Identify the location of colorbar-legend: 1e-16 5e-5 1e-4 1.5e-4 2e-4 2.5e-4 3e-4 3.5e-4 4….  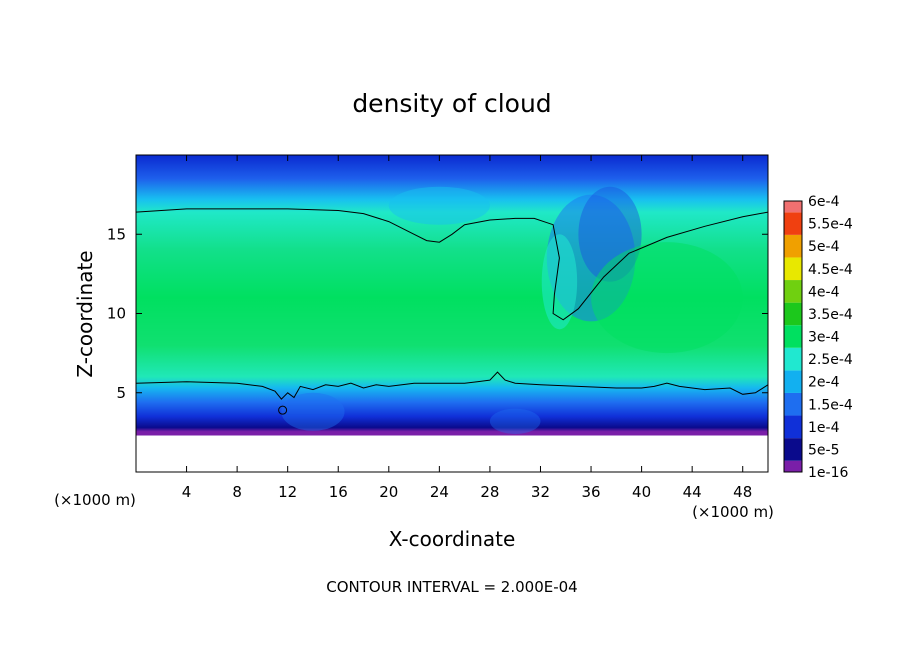
(818, 337).